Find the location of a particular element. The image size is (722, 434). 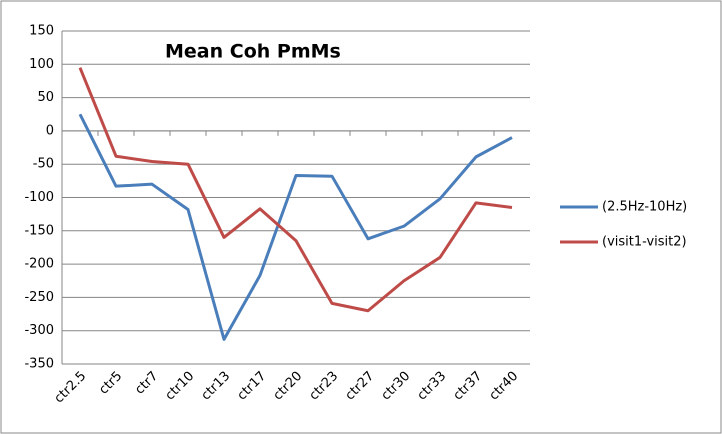

chart-title: Mean Coh PmMs is located at coordinates (253, 52).